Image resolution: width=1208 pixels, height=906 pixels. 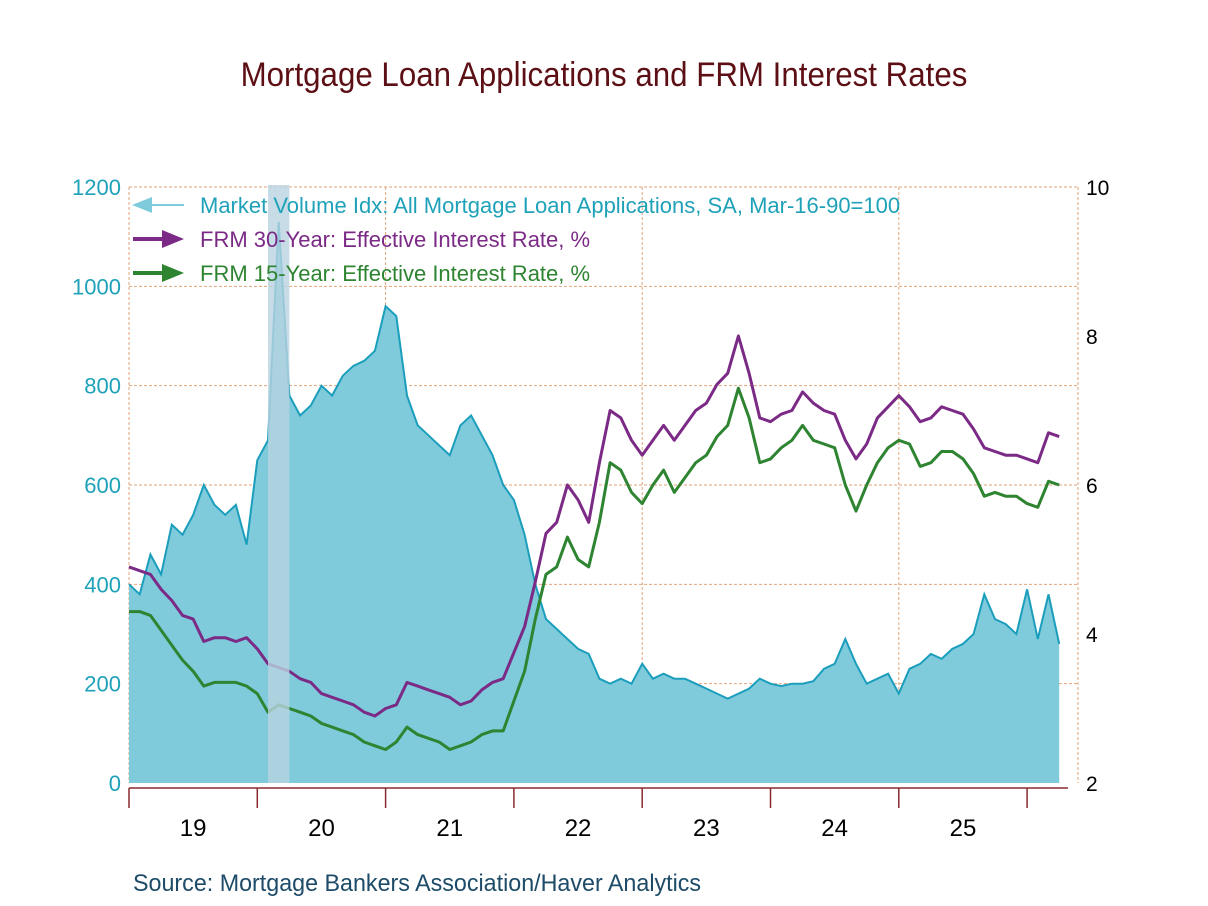 I want to click on left-tick-label: 0, so click(x=115, y=783).